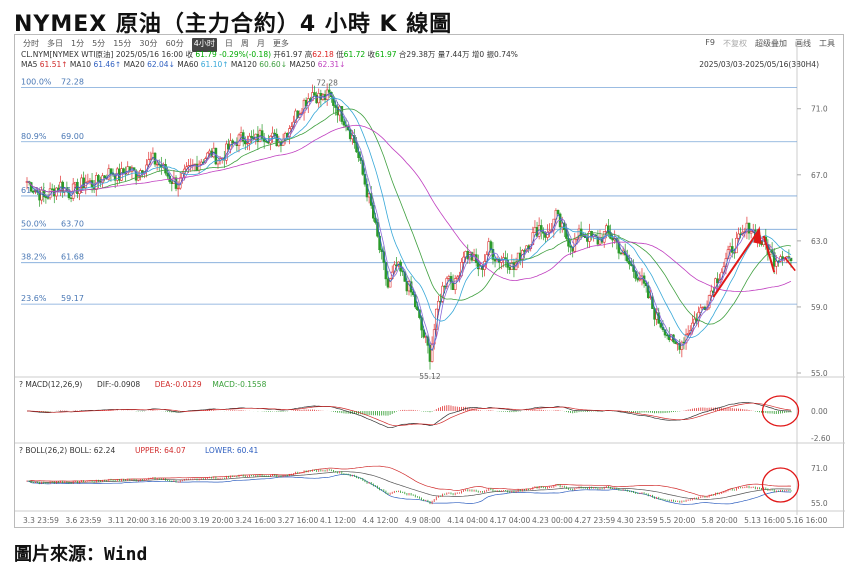  I want to click on price-tick-0: 55.0, so click(819, 373).